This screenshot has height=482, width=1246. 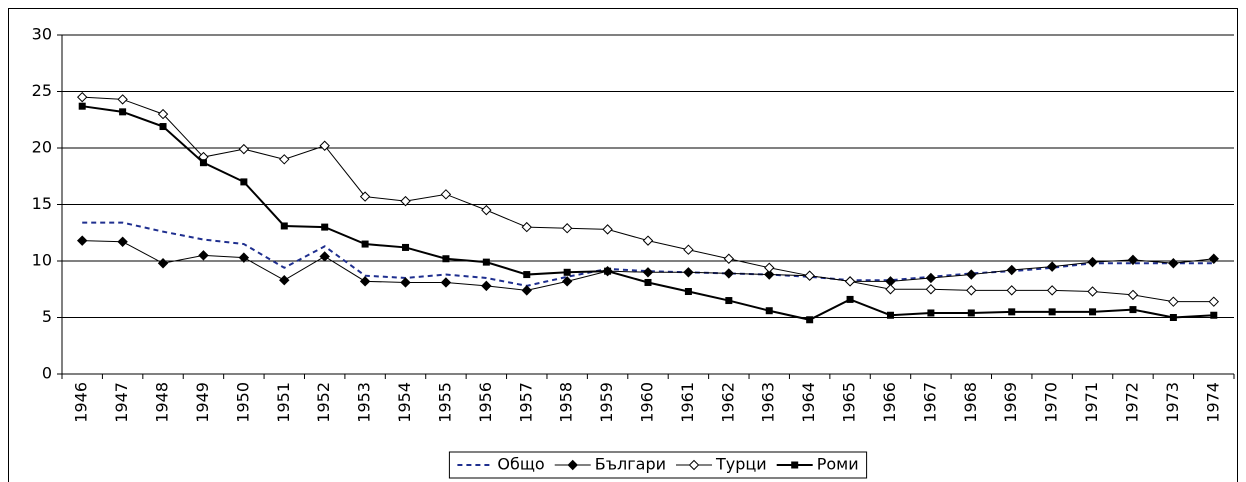 What do you see at coordinates (485, 402) in the screenshot?
I see `x-tick-label: 1956` at bounding box center [485, 402].